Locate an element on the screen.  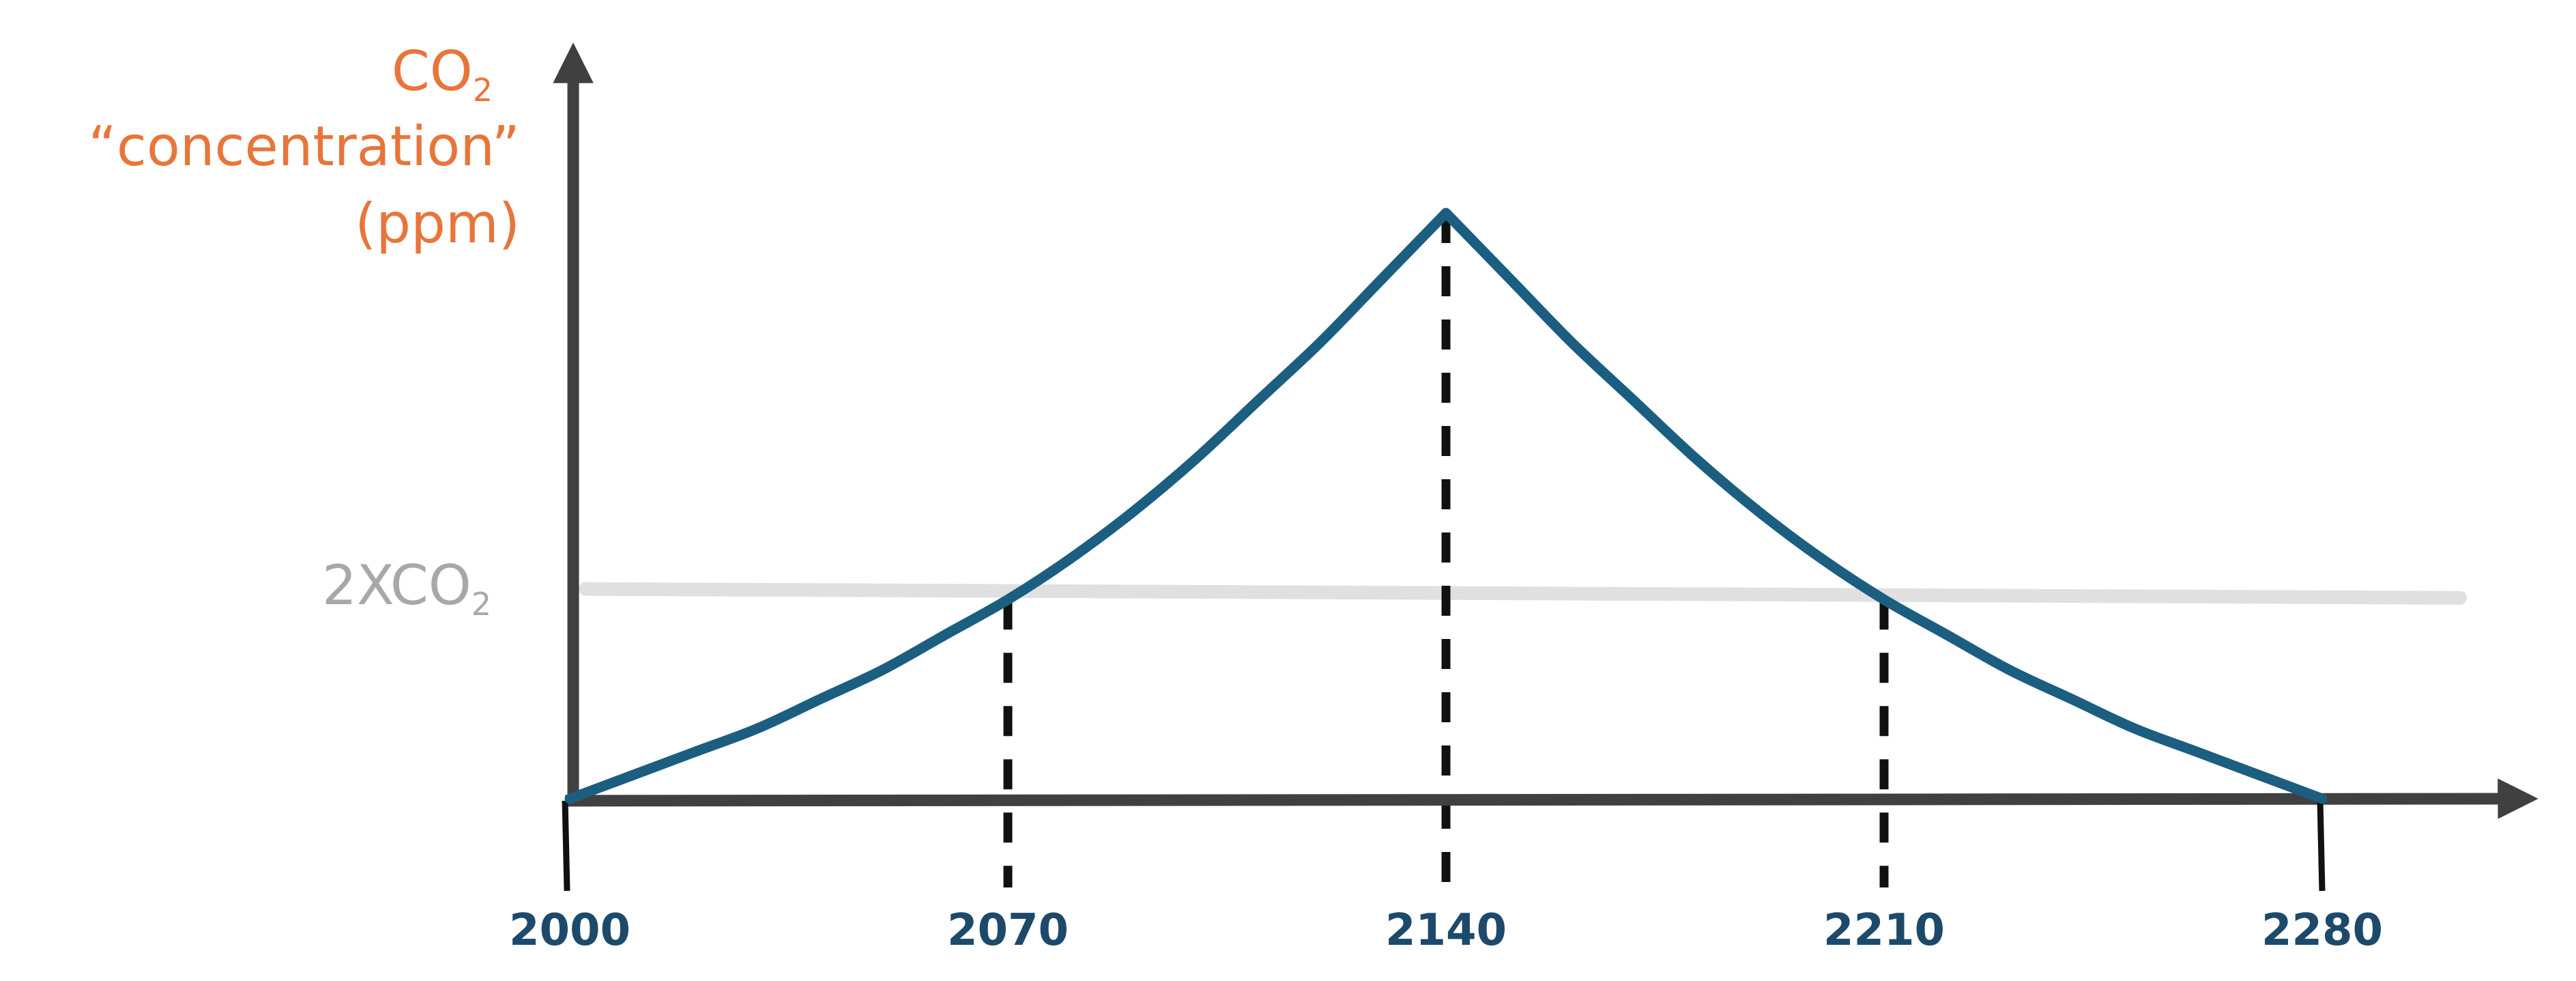
x-tick-label-2000: 2000 is located at coordinates (570, 930).